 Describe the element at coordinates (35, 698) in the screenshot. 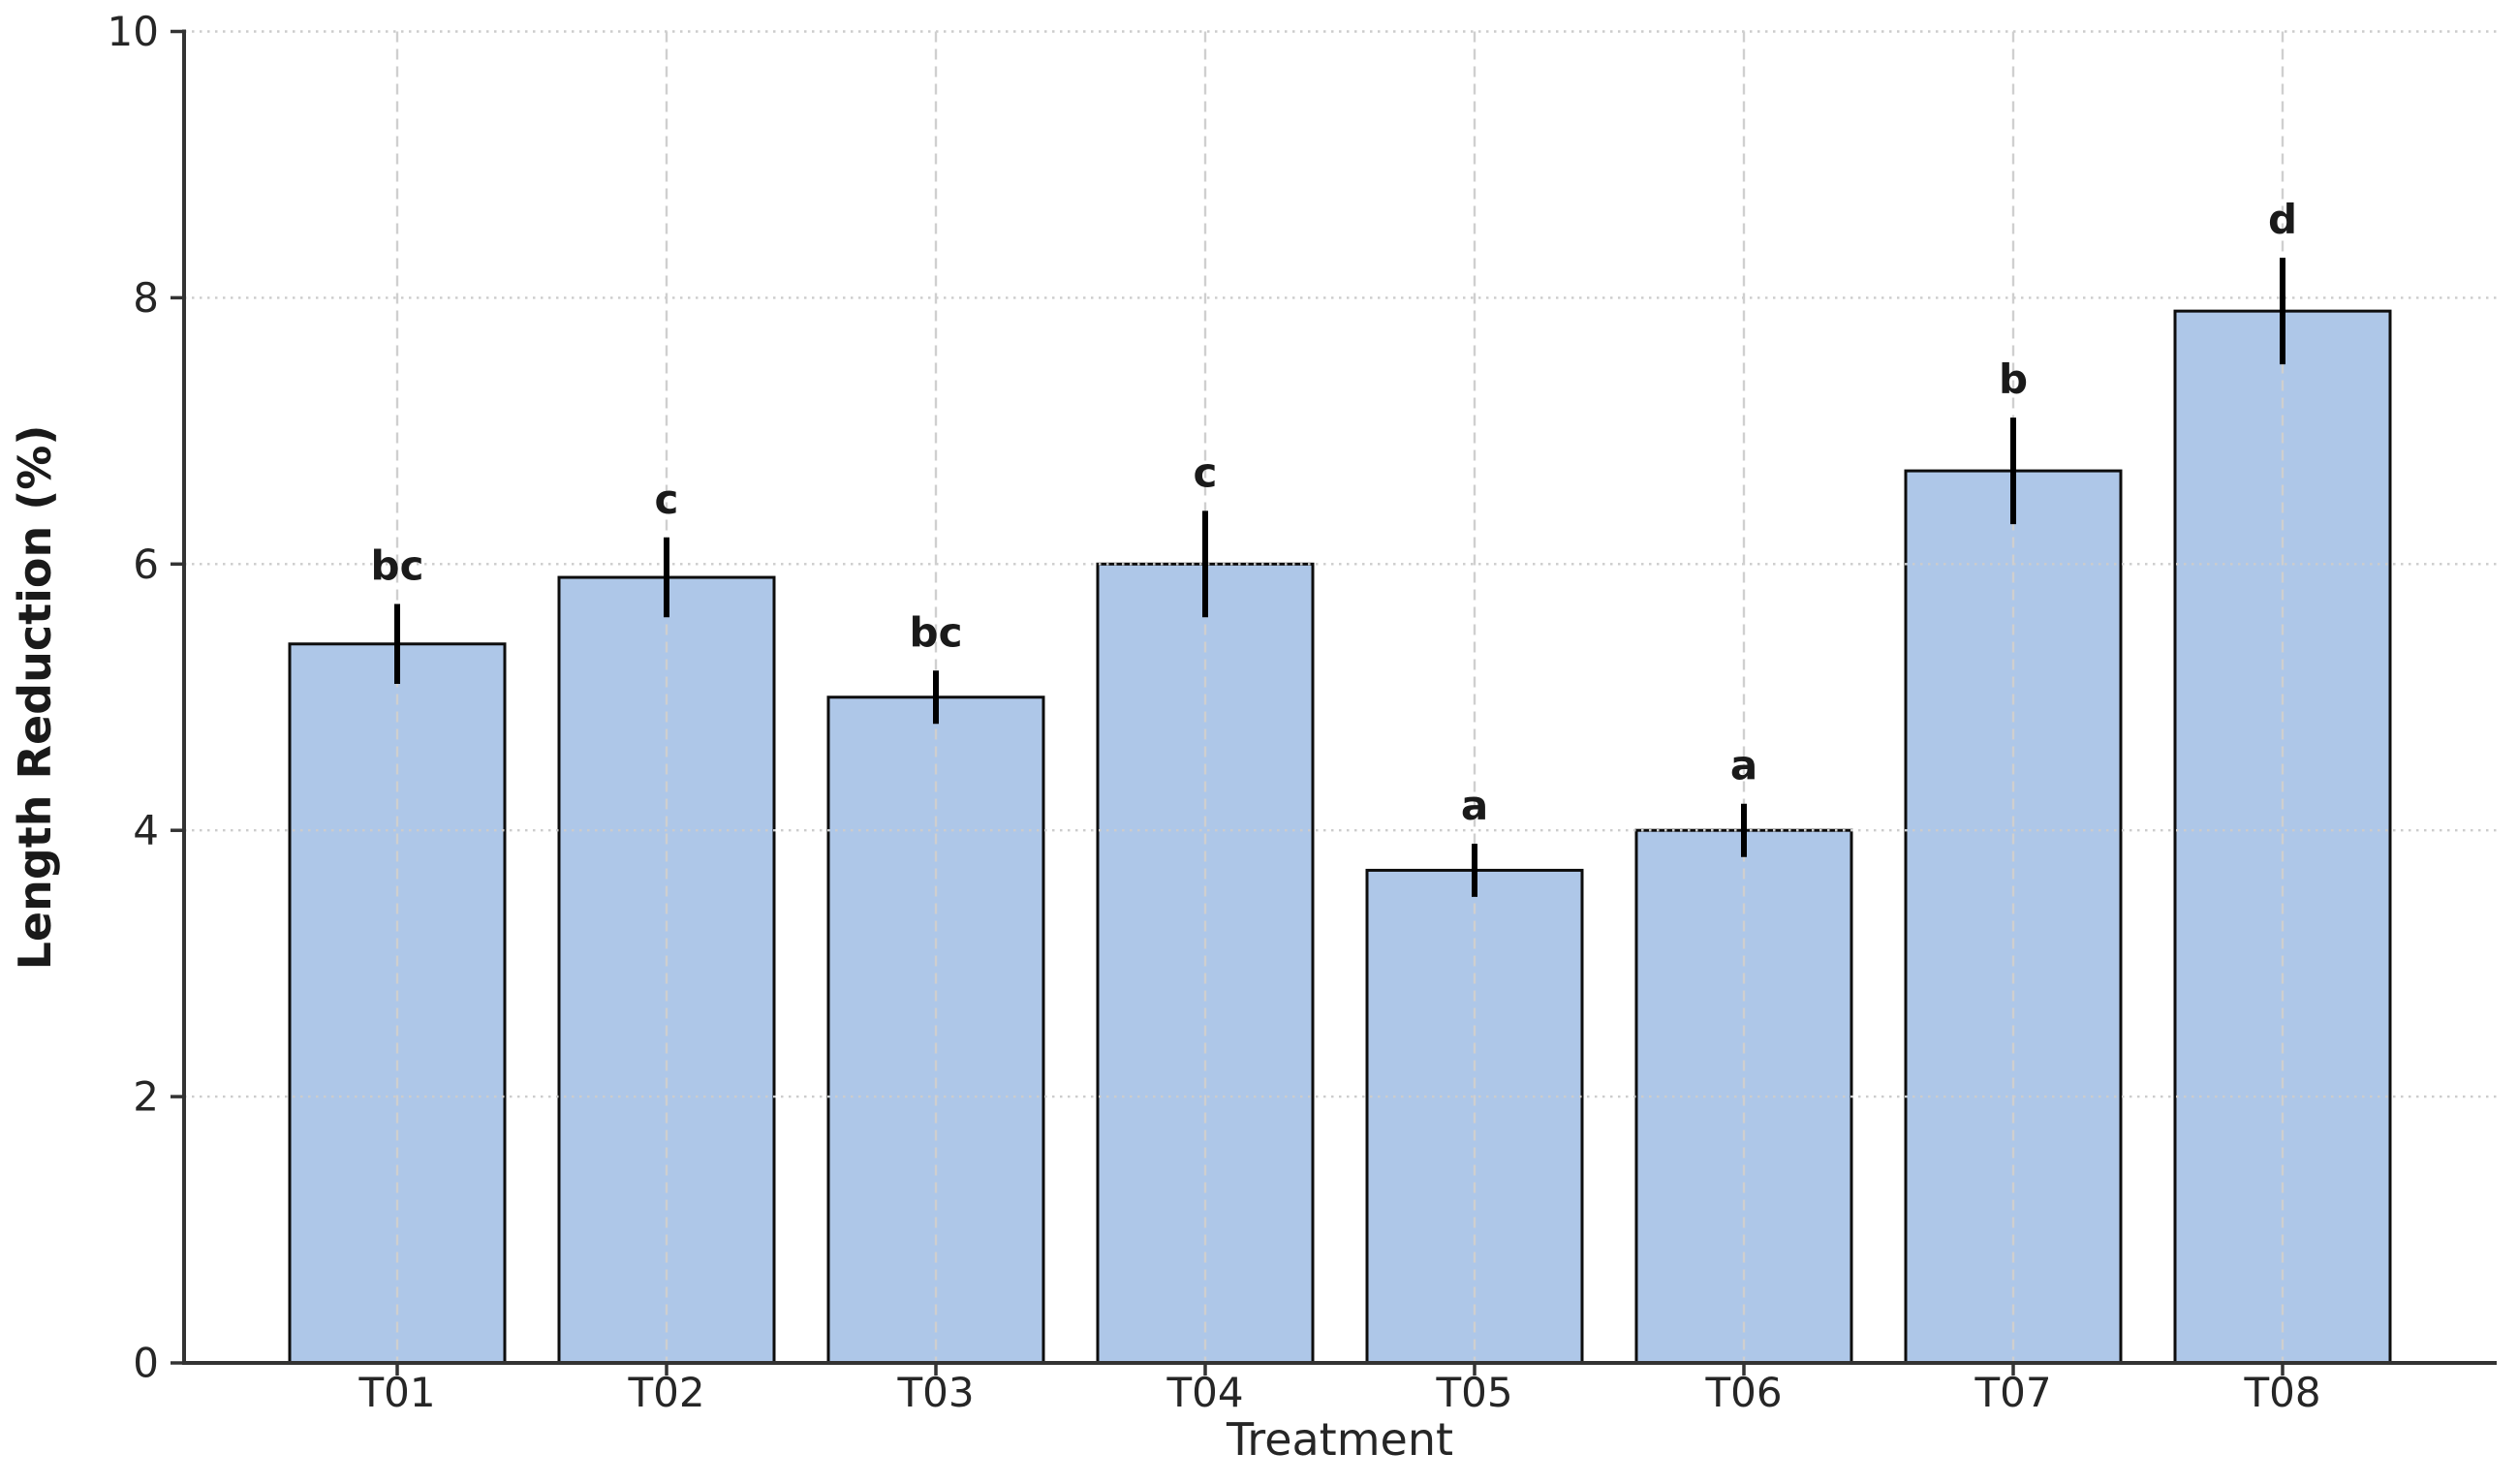

I see `y-axis-title: Length Reduction (%)` at that location.